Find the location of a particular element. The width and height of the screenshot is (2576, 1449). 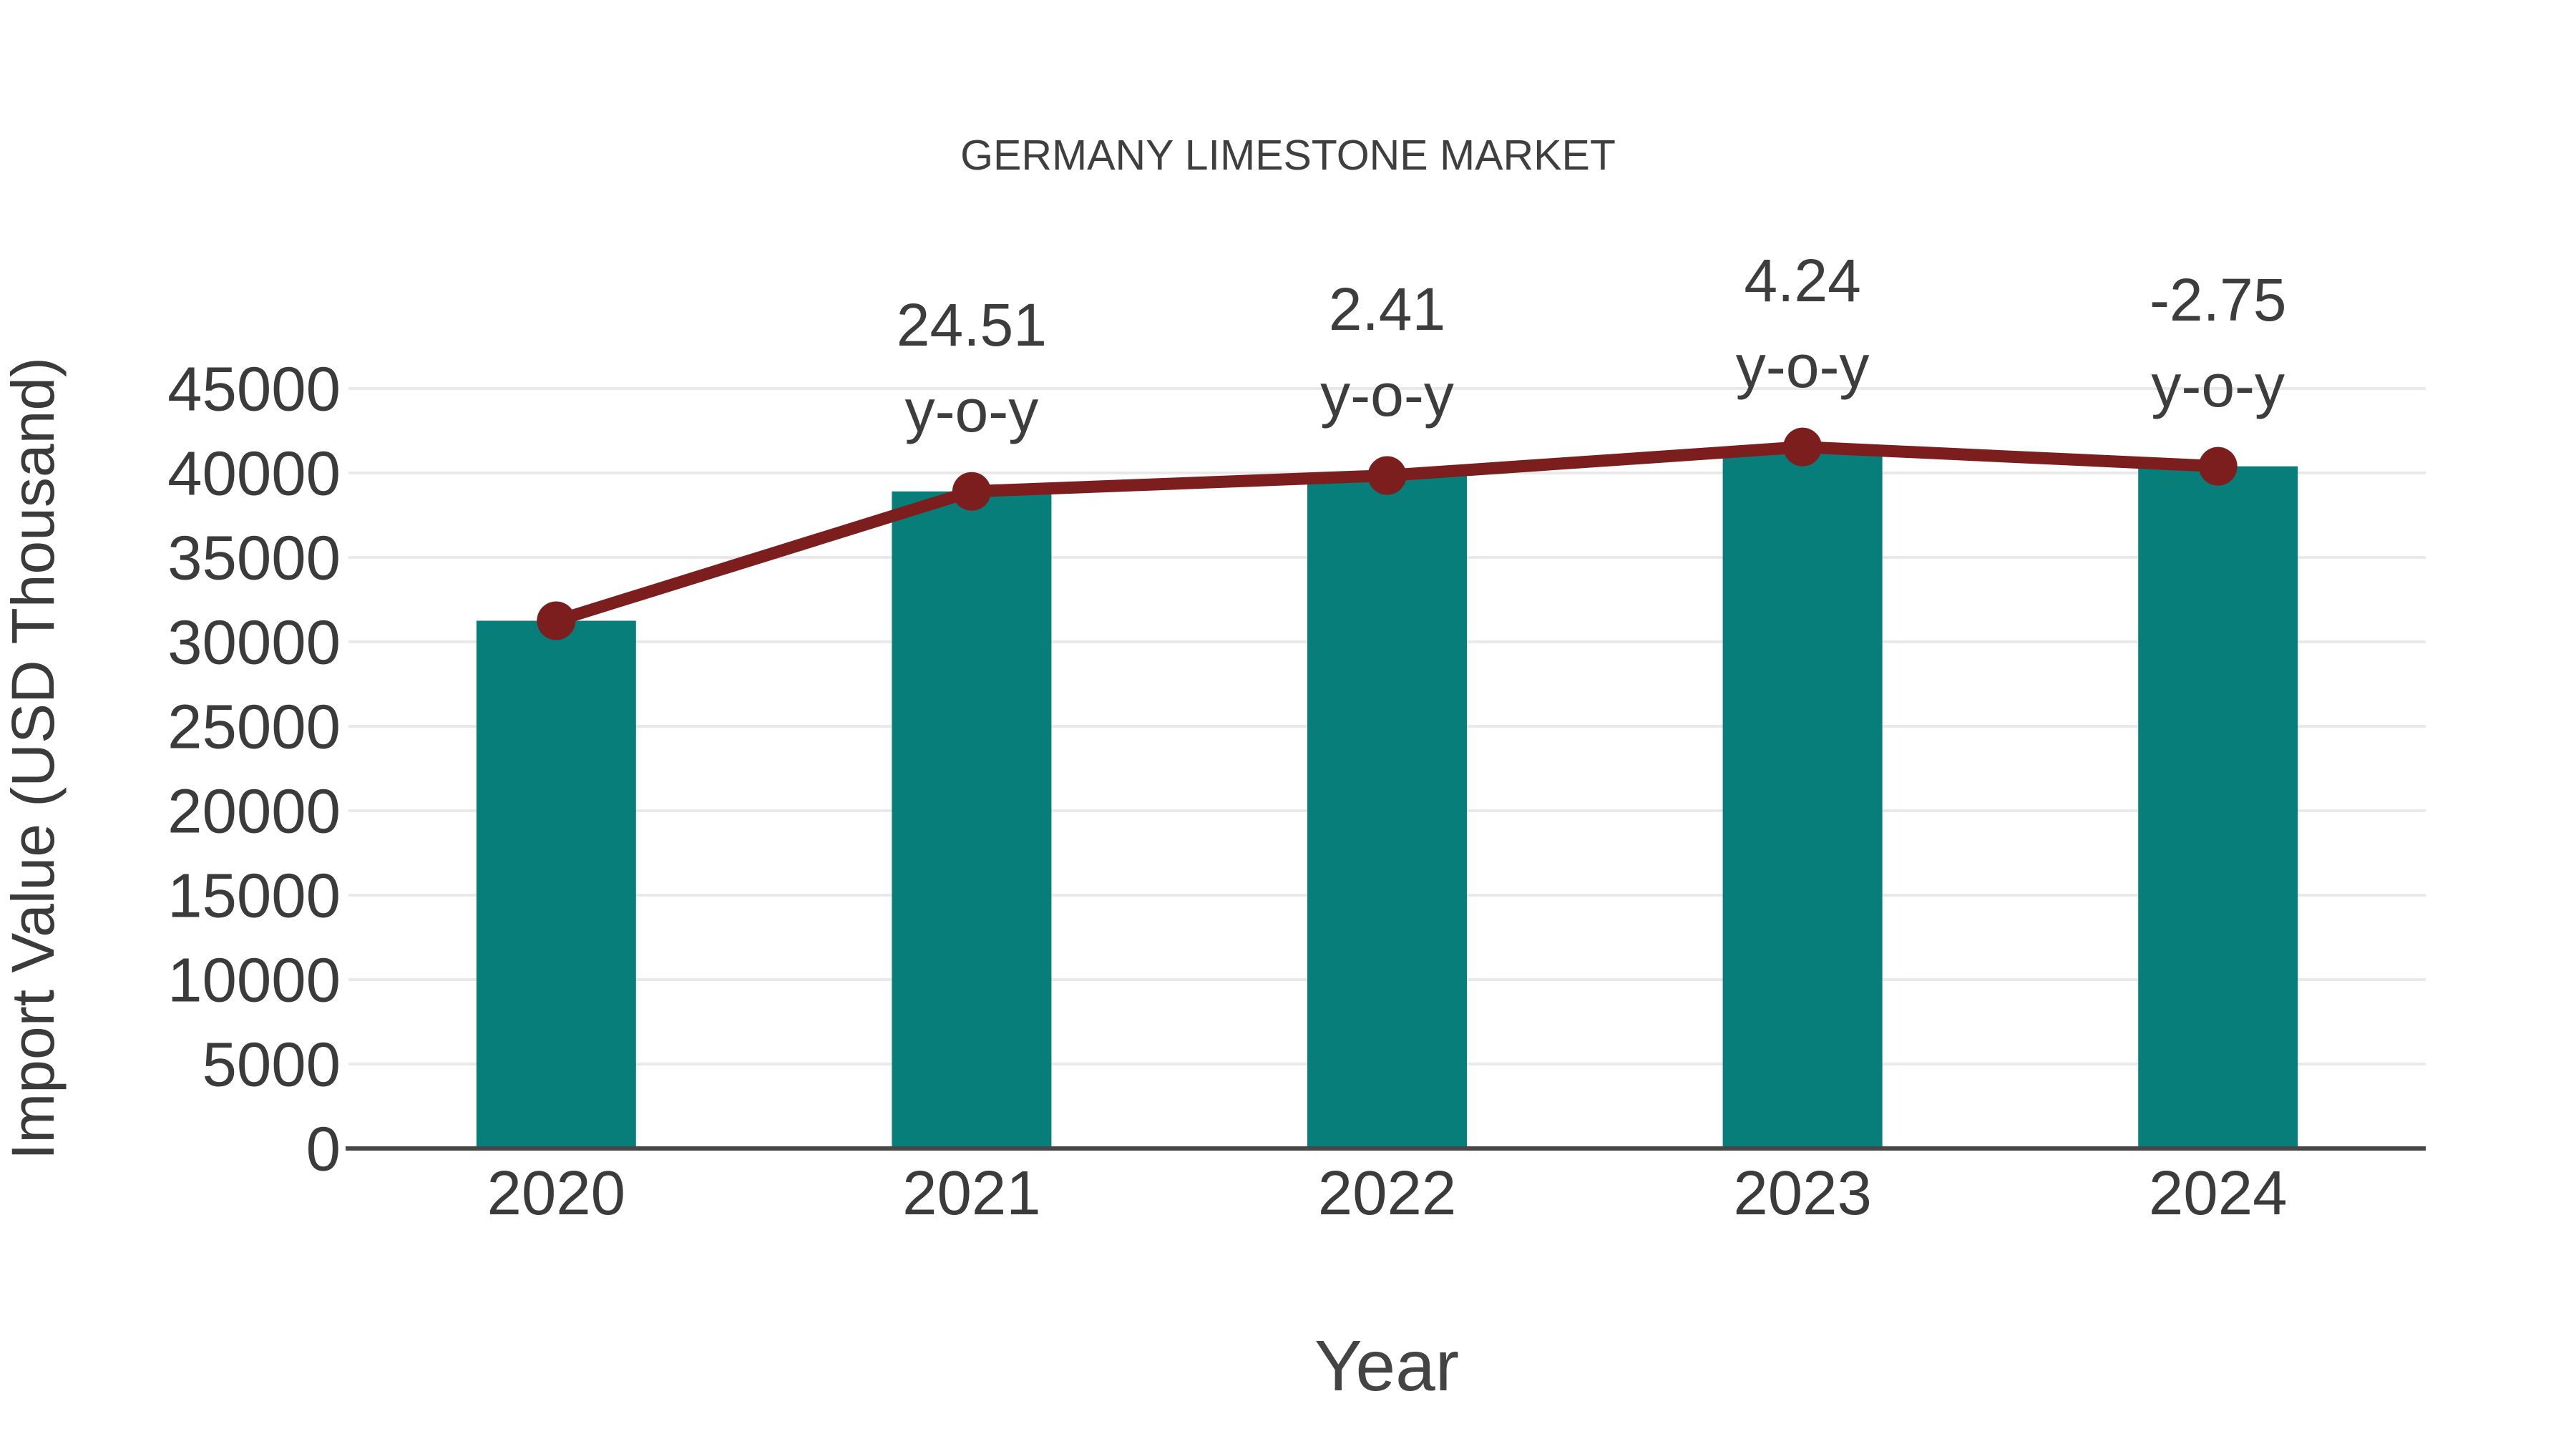

x-tick-layer: 2020 2021 2022 2023 2024 is located at coordinates (1387, 1193).